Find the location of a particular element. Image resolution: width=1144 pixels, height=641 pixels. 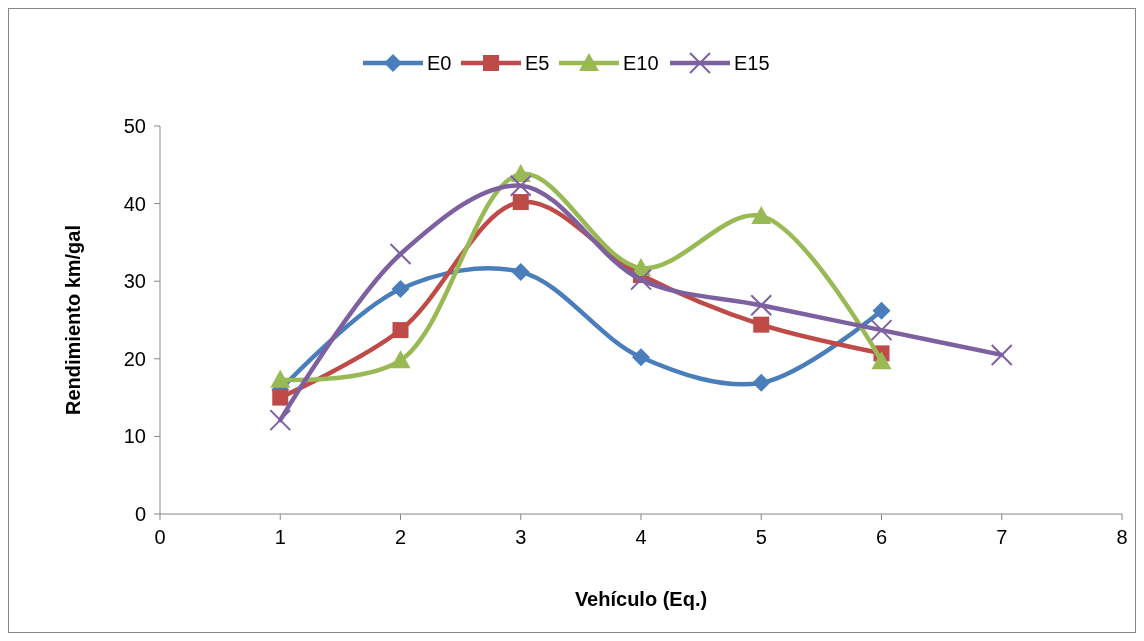

y-tick-label: 40 is located at coordinates (134, 203).